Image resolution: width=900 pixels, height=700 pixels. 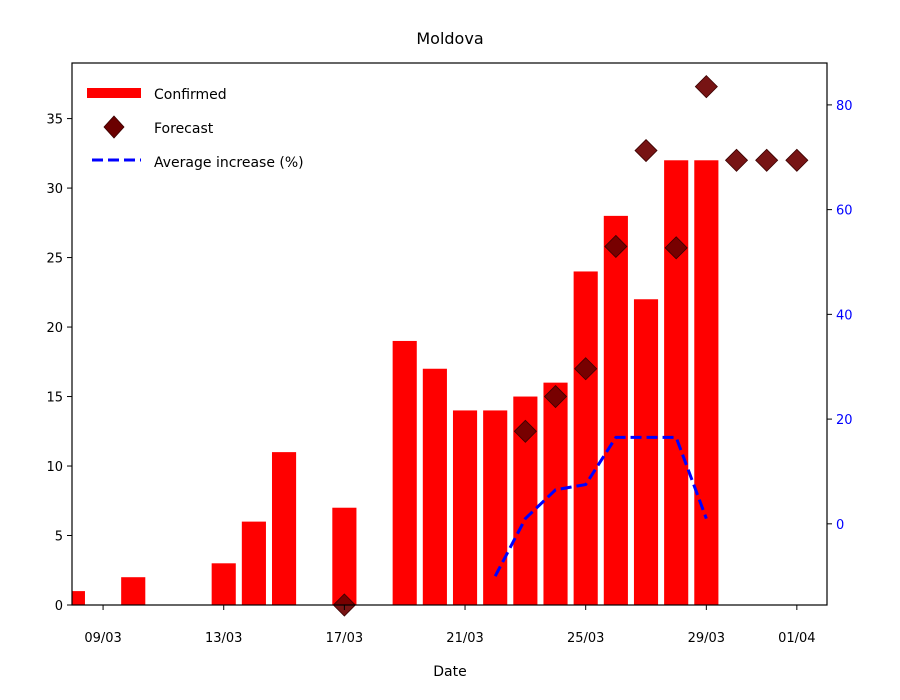 What do you see at coordinates (184, 129) in the screenshot?
I see `legend-label-forecast: Forecast` at bounding box center [184, 129].